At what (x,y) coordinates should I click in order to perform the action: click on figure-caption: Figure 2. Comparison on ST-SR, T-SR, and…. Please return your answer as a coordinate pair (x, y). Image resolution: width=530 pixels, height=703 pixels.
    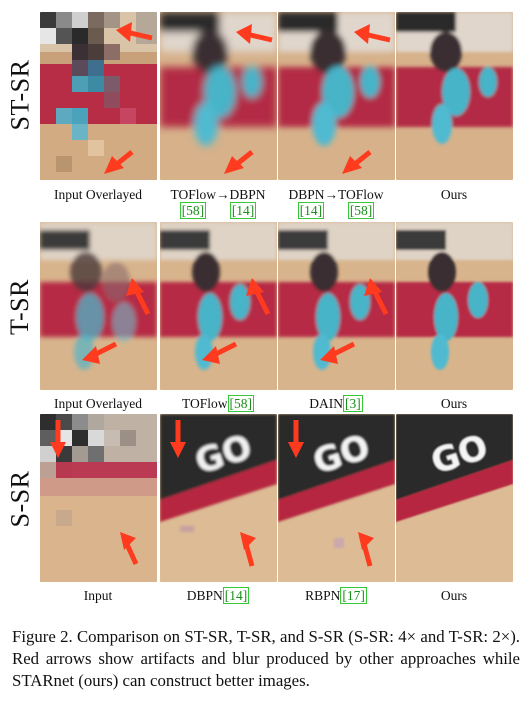
    Looking at the image, I should click on (266, 658).